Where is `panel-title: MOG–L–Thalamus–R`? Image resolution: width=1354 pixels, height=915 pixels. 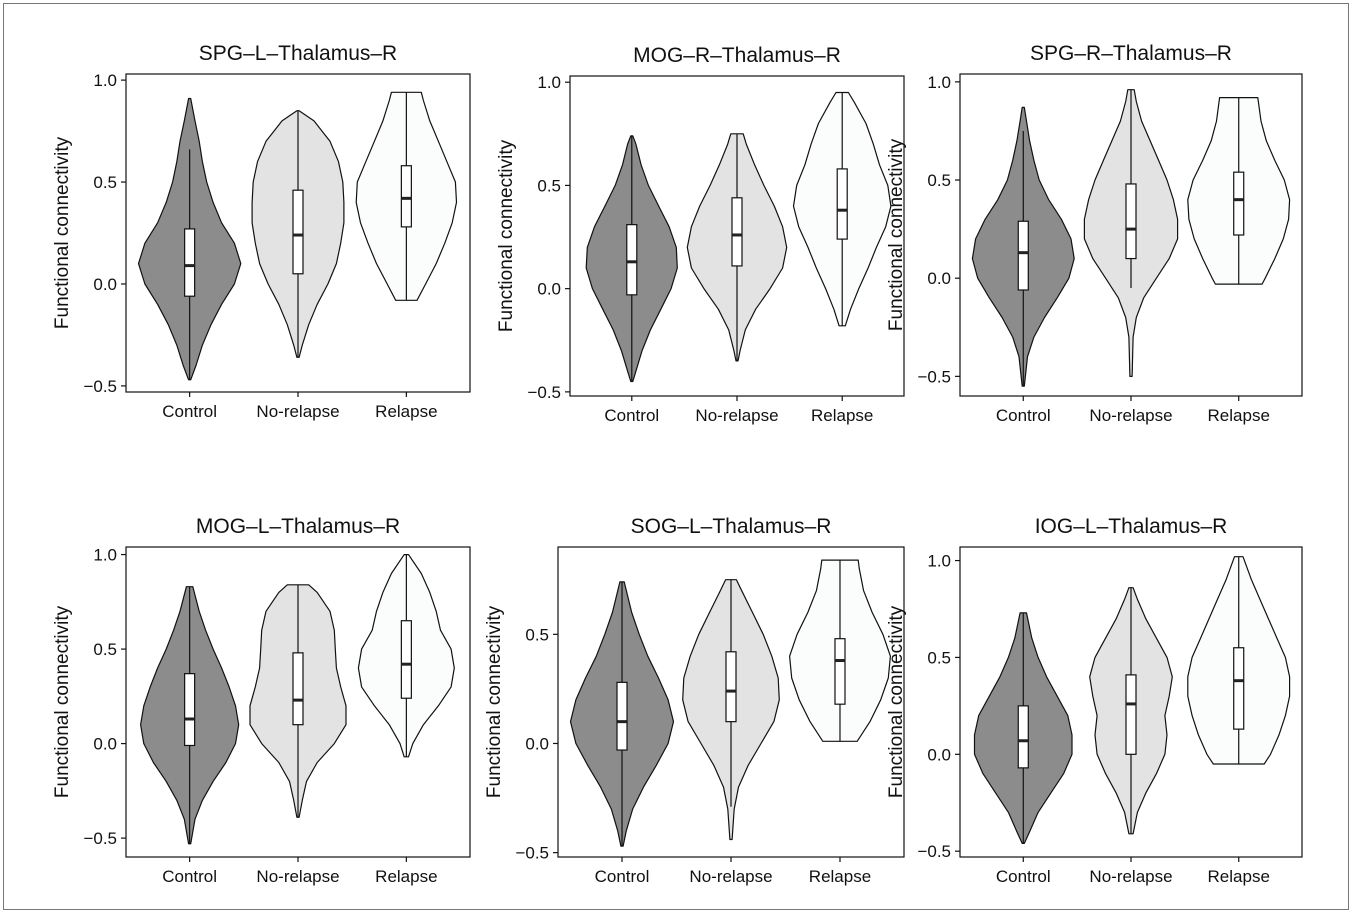 panel-title: MOG–L–Thalamus–R is located at coordinates (298, 526).